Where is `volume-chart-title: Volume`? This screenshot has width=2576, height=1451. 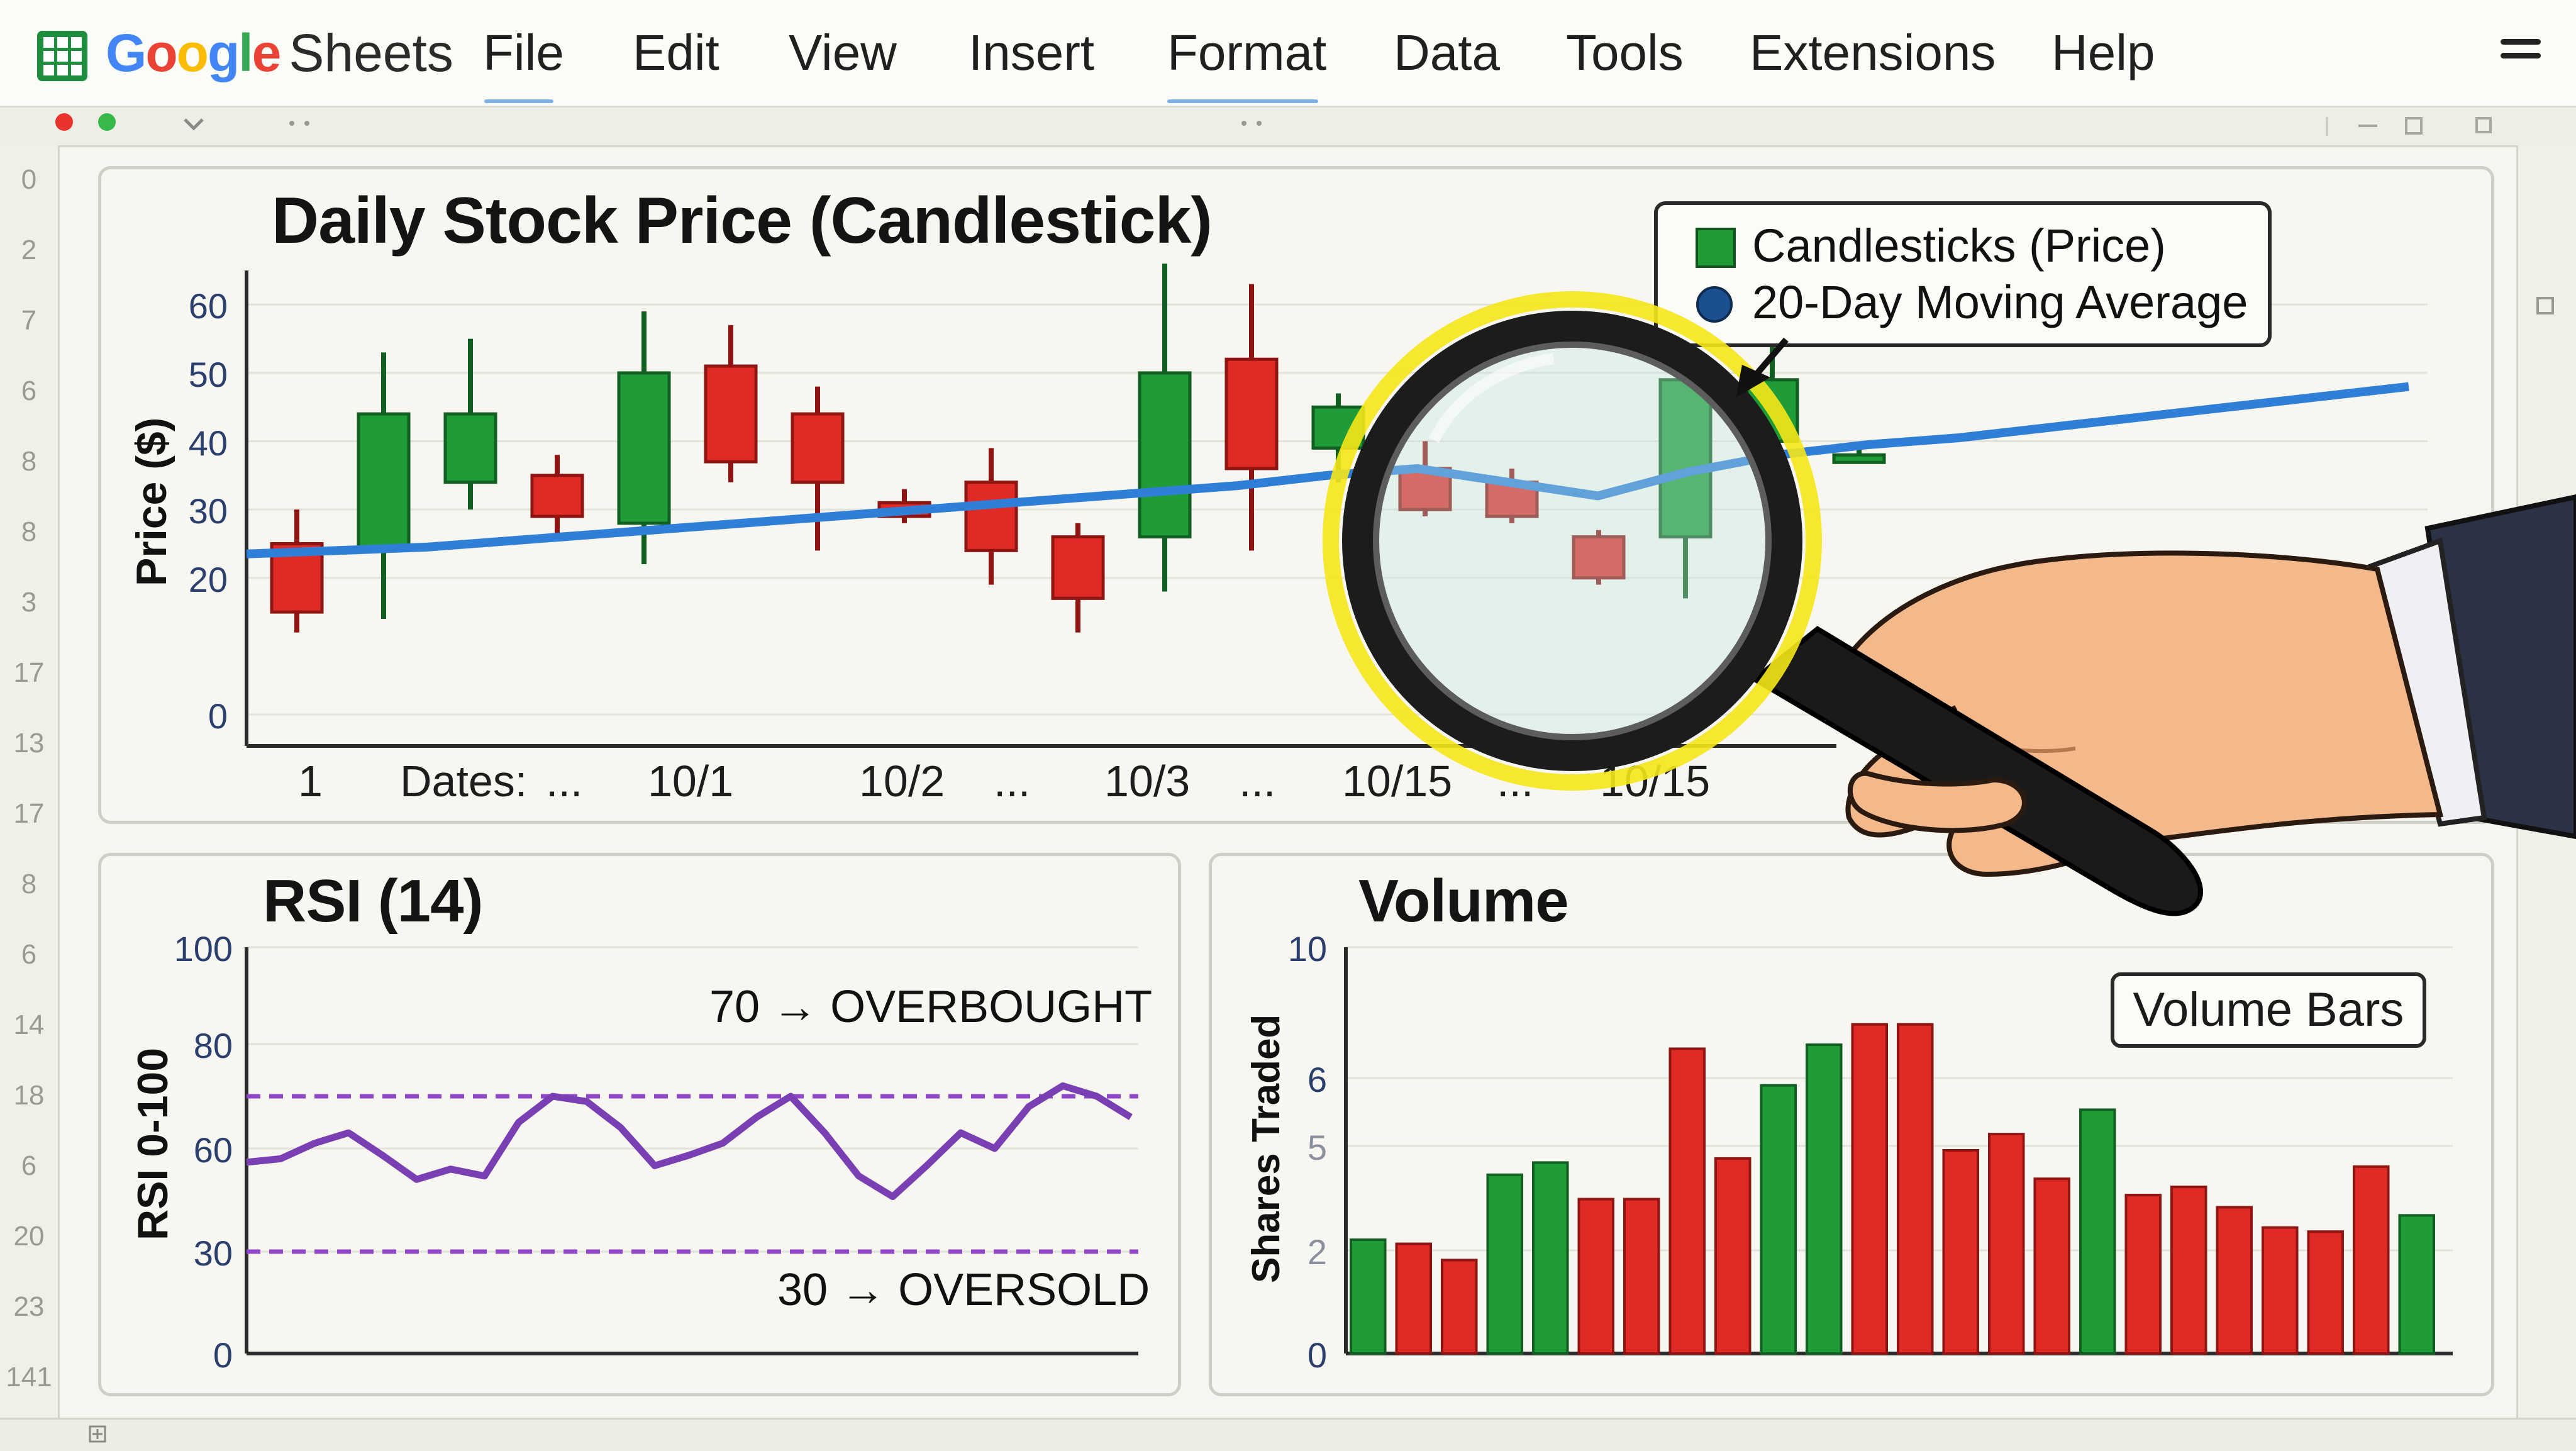
volume-chart-title: Volume is located at coordinates (1463, 901).